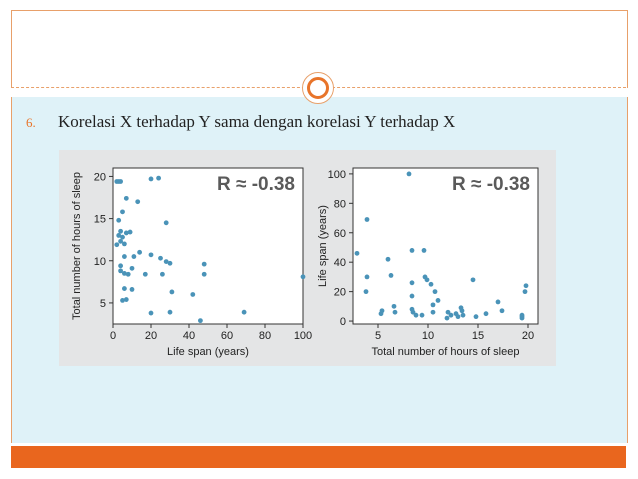 Image resolution: width=638 pixels, height=479 pixels. I want to click on chart-2-y-axis-label: Life span (years), so click(323, 246).